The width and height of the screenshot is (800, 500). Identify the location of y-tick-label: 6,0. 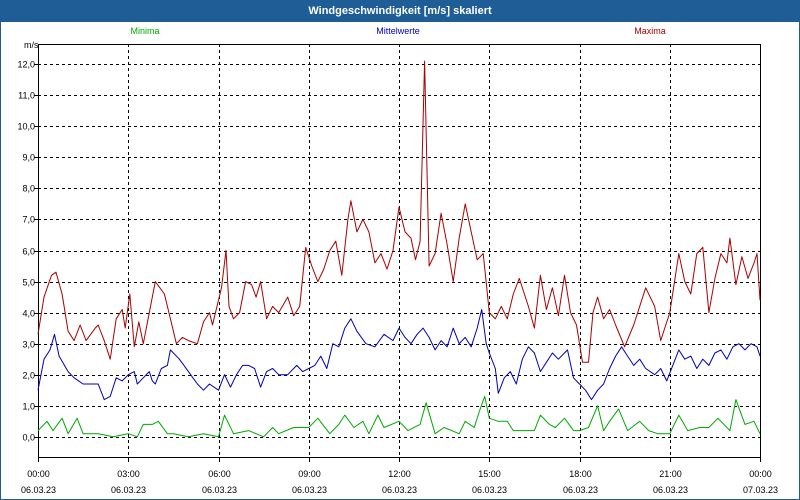
(28, 252).